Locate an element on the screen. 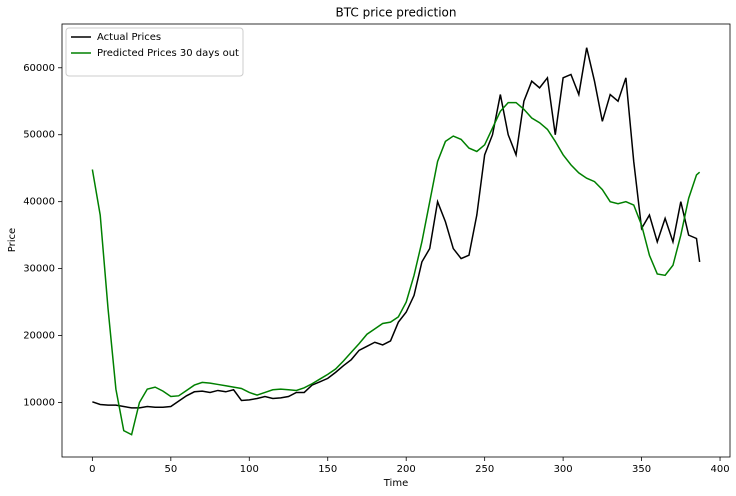  y-tick-label: 40000 is located at coordinates (39, 202).